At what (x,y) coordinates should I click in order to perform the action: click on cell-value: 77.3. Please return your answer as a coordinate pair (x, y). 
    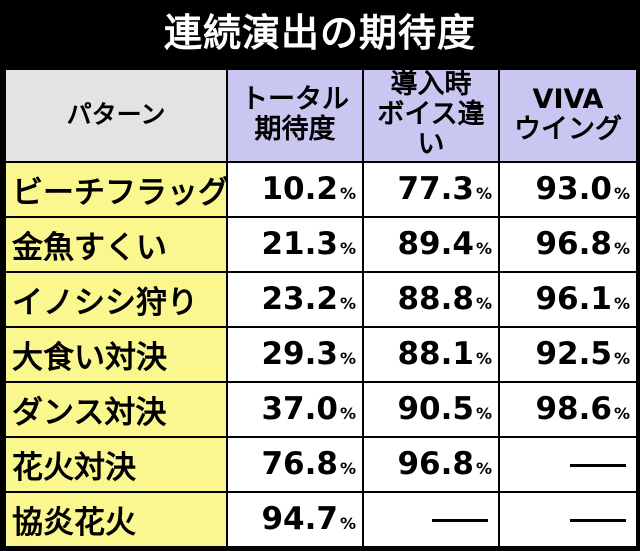
    Looking at the image, I should click on (435, 189).